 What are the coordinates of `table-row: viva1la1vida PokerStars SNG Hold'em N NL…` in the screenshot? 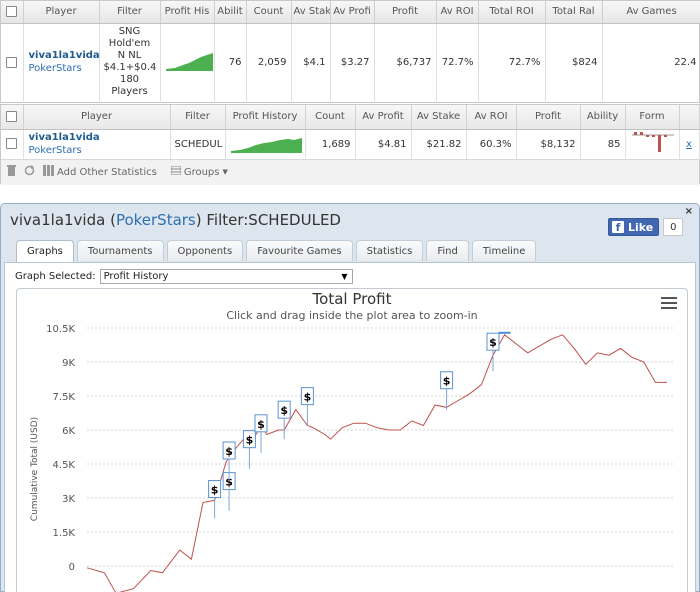 It's located at (350, 62).